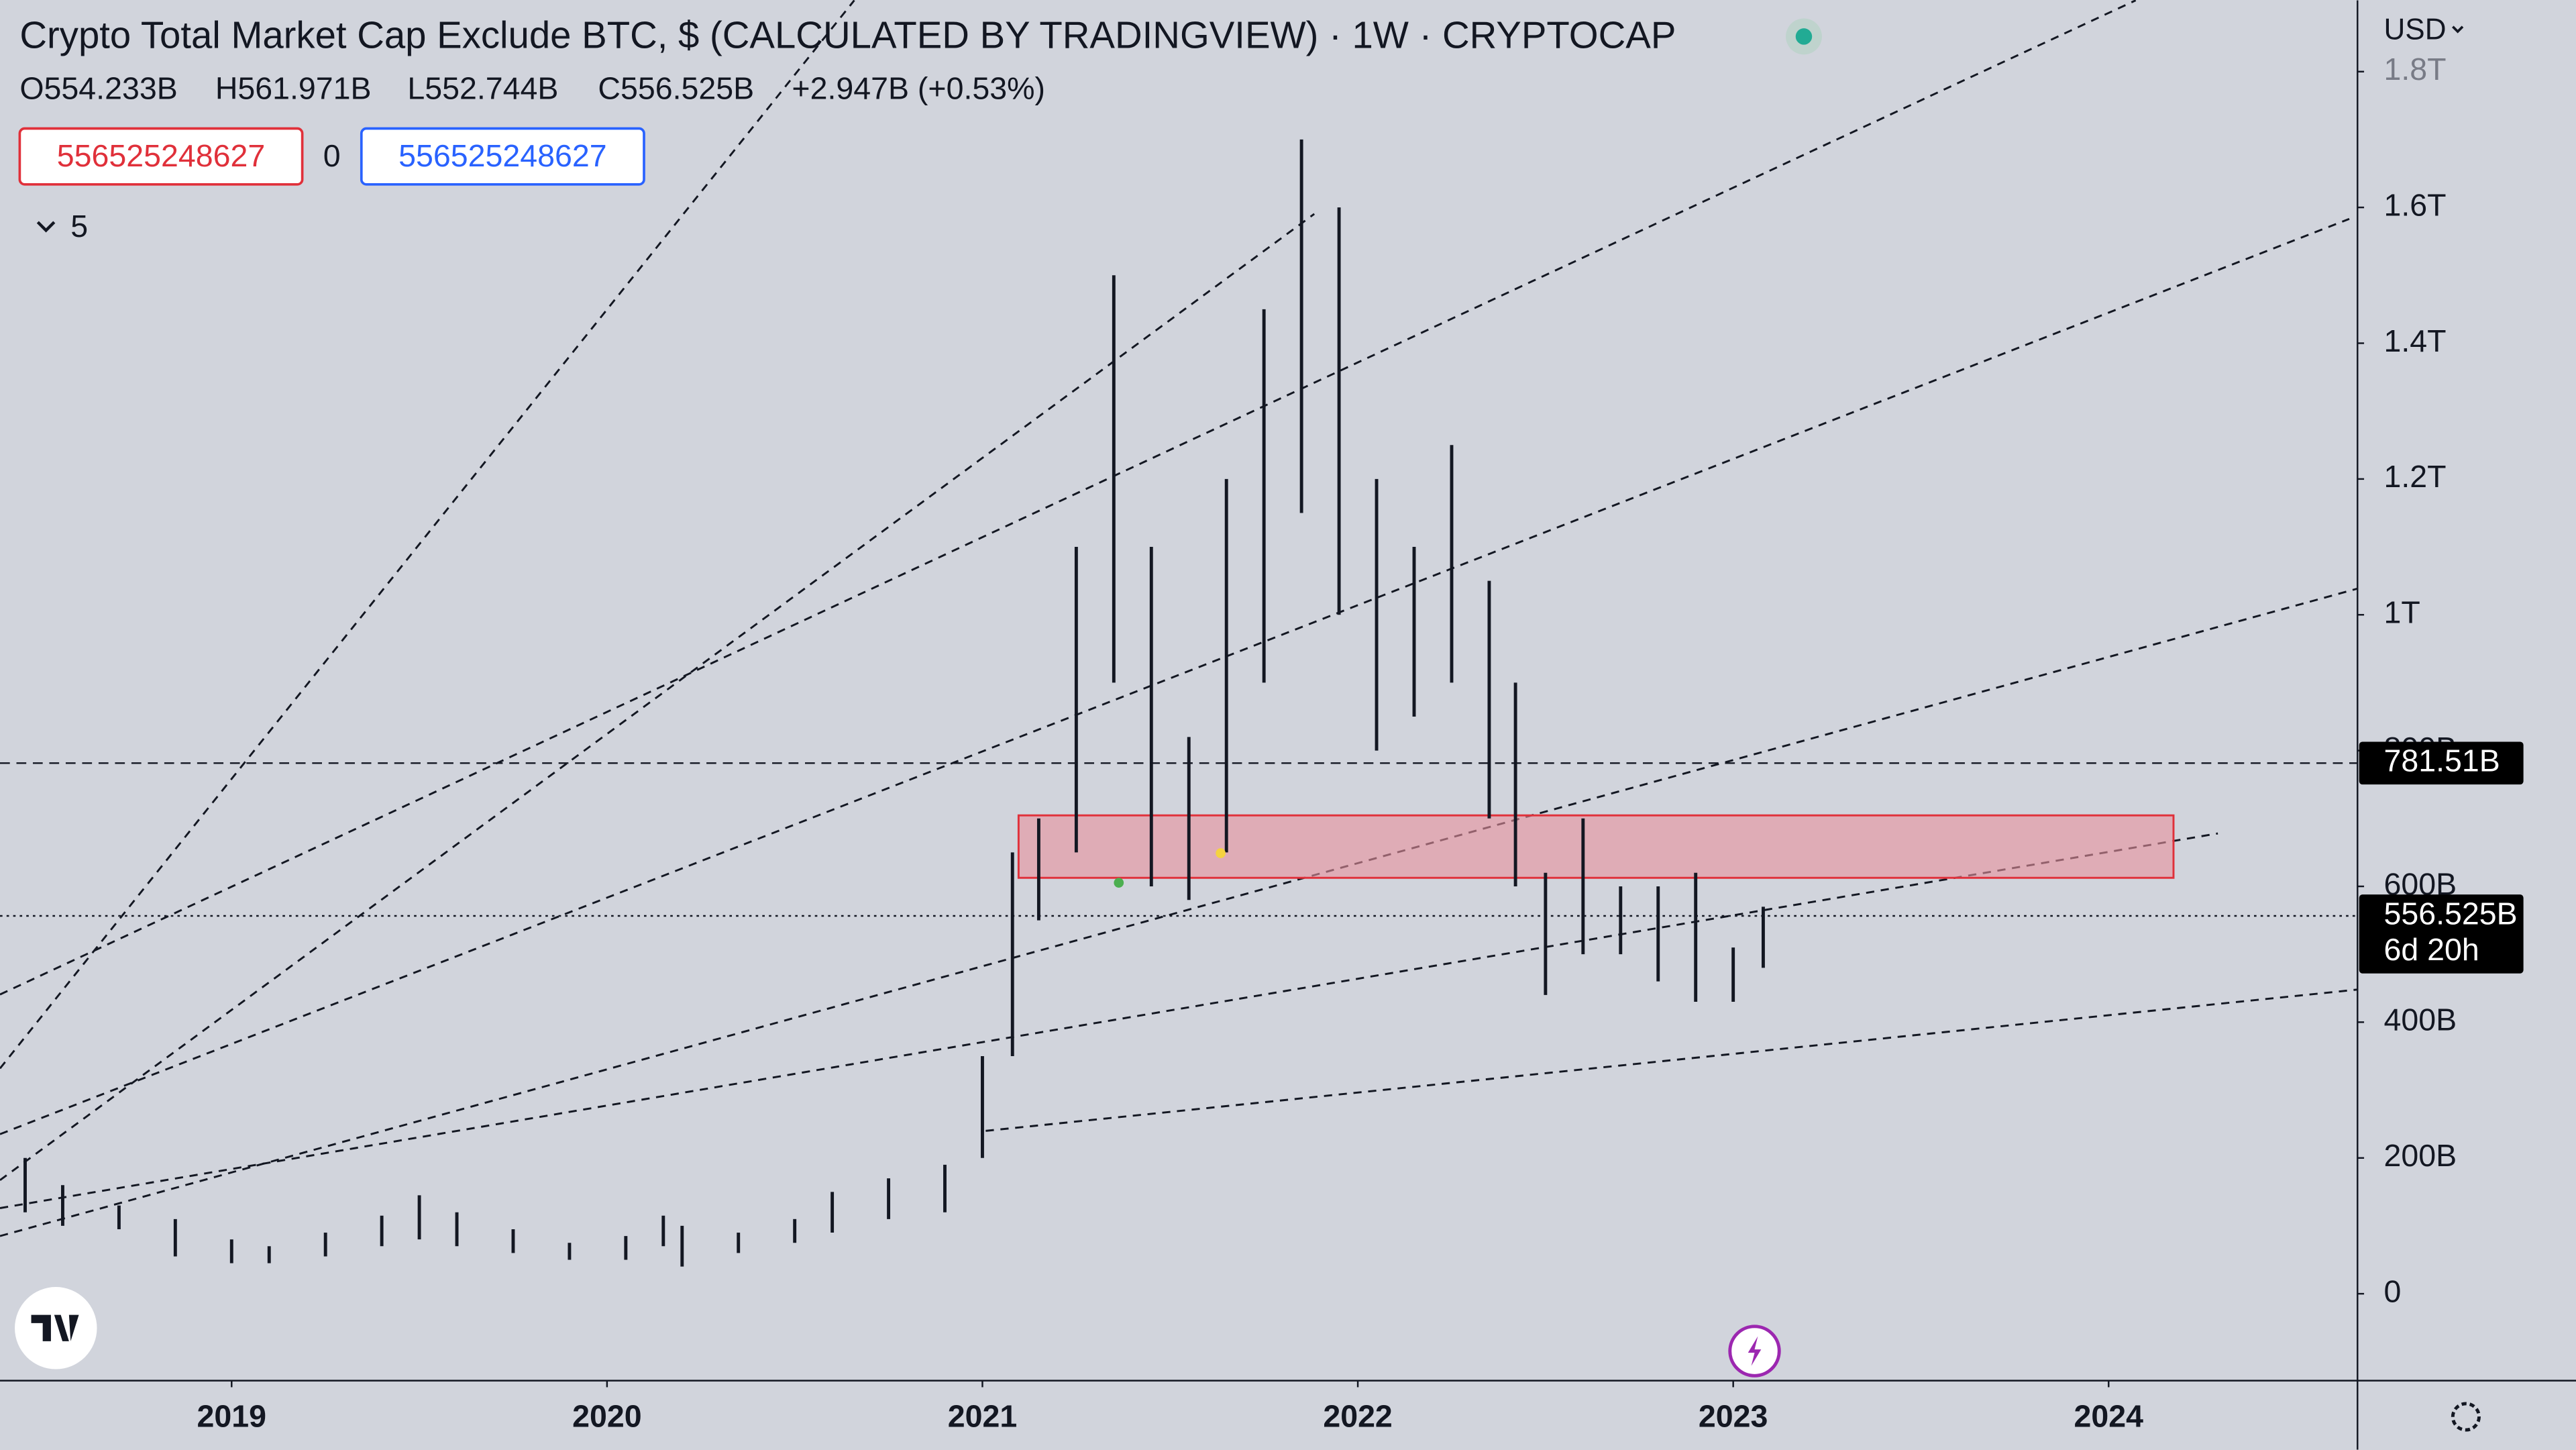  What do you see at coordinates (46, 227) in the screenshot?
I see `collapse-icon` at bounding box center [46, 227].